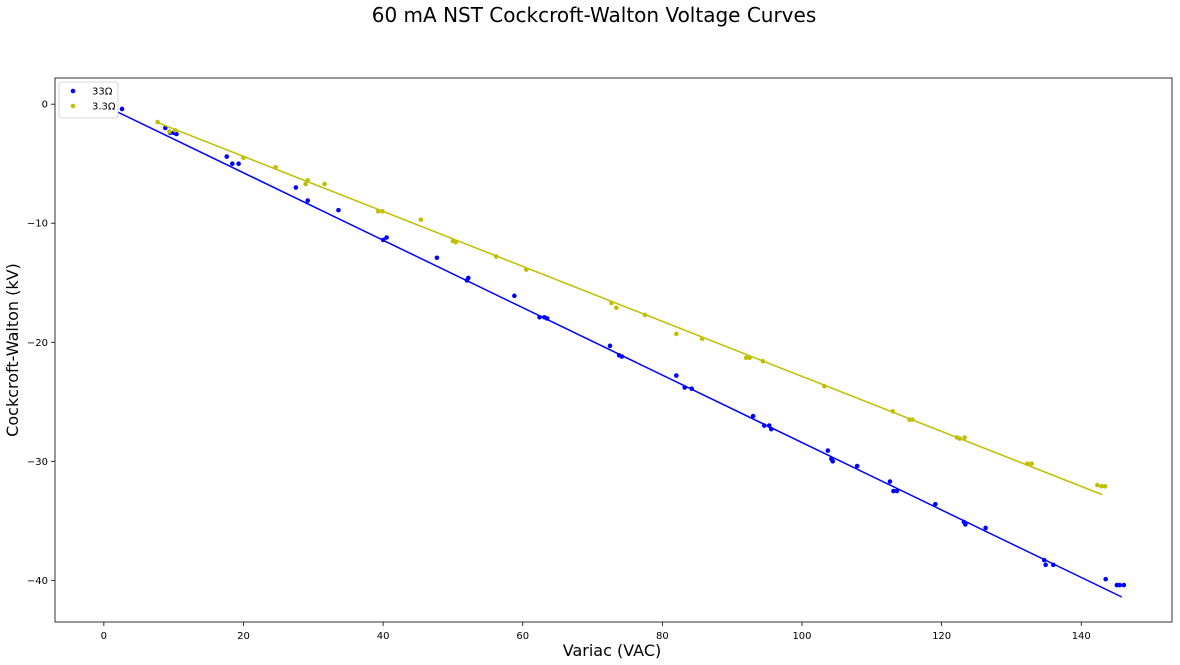  I want to click on x-tick-label: 0, so click(104, 636).